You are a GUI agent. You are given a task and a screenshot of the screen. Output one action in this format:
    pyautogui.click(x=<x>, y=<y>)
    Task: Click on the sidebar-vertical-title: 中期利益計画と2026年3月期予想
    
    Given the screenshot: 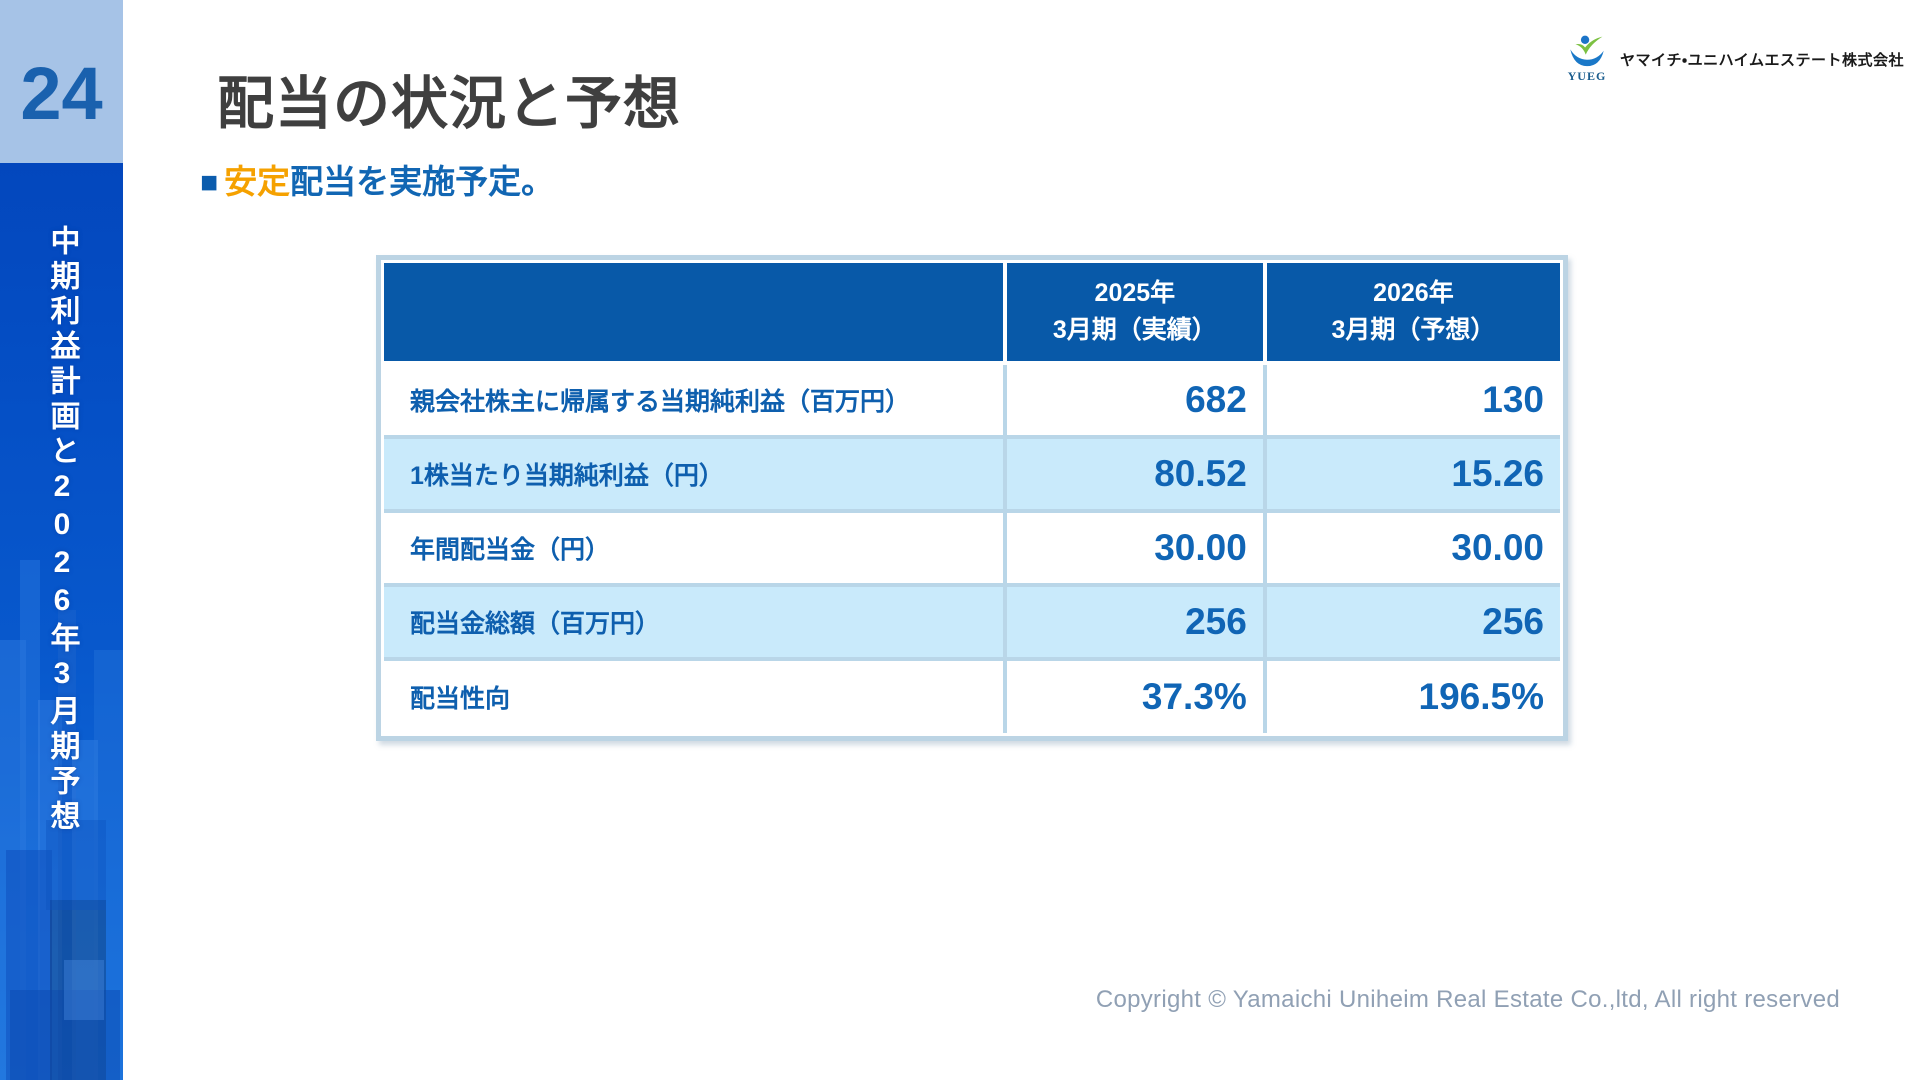 What is the action you would take?
    pyautogui.click(x=62, y=530)
    